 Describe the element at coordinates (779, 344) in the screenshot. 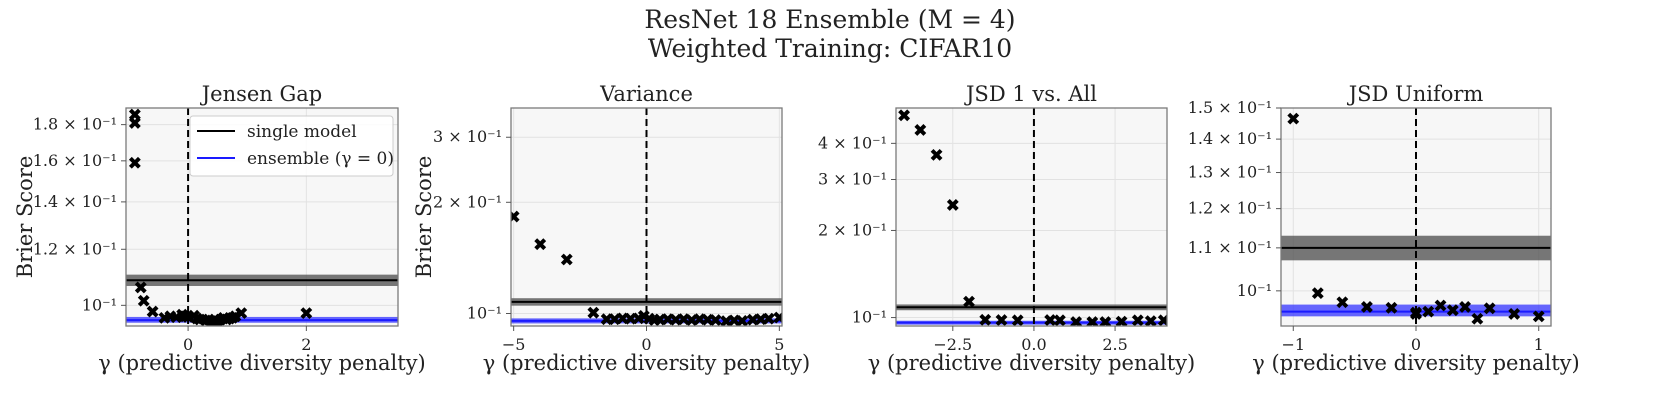

I see `x-tick-label: 5` at that location.